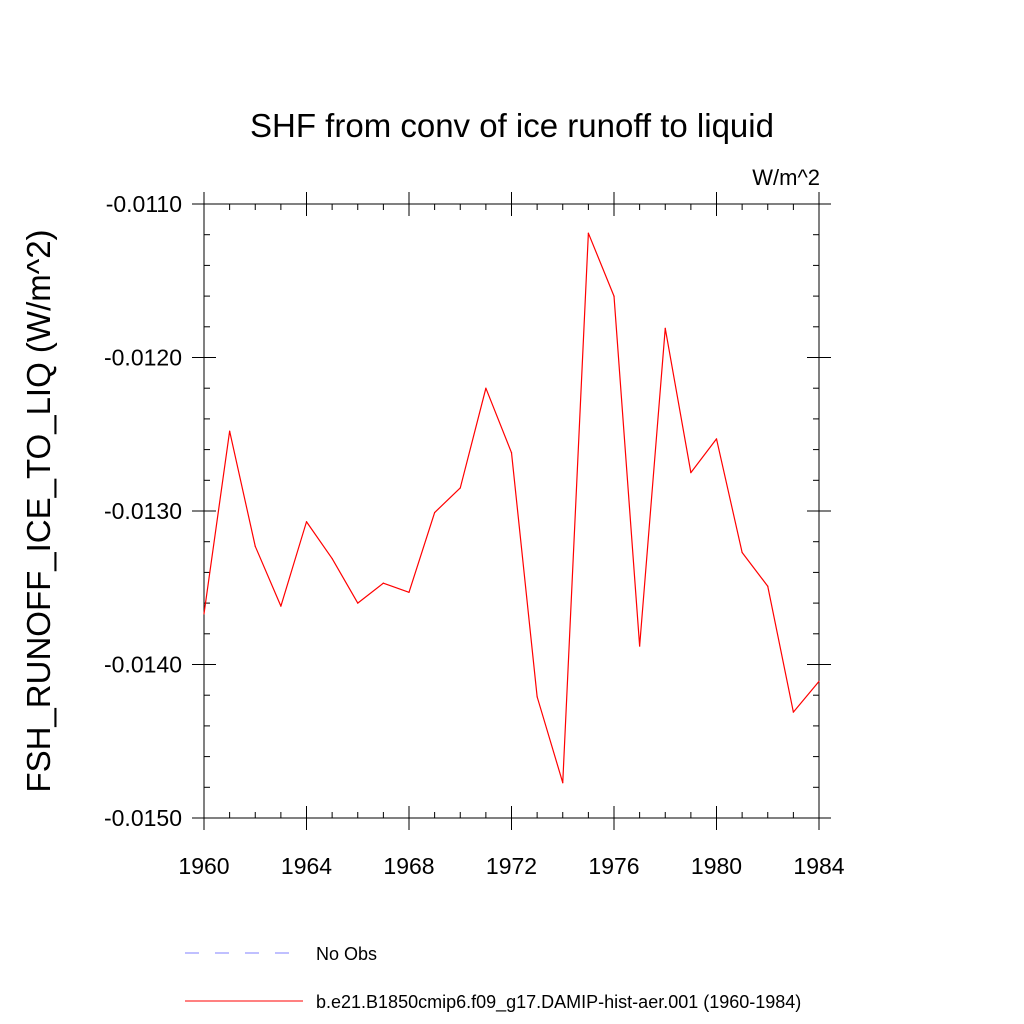  I want to click on y-tick-label: -0.0110, so click(144, 204).